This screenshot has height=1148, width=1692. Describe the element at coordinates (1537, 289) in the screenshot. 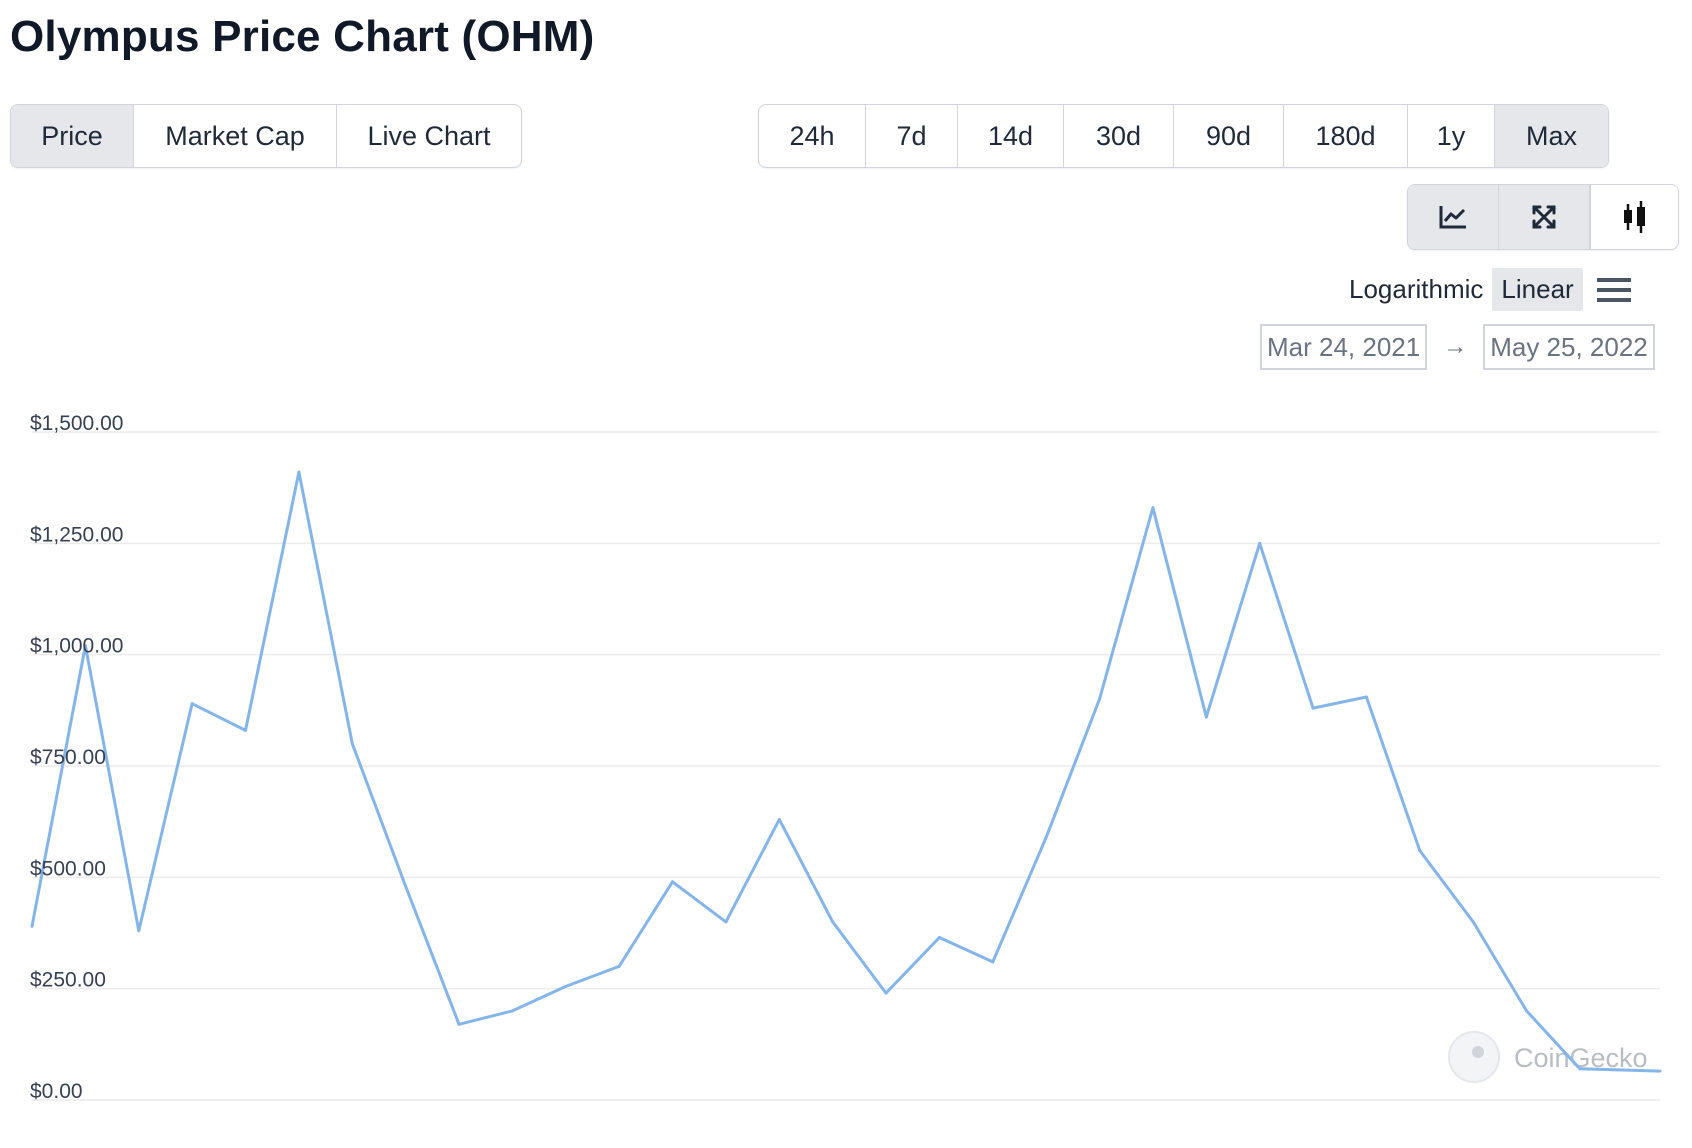

I see `linear-scale-option: Linear` at that location.